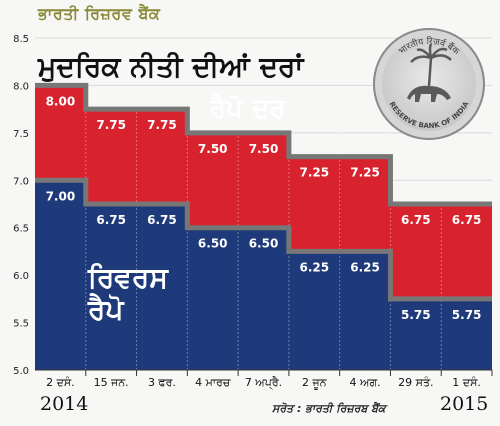 This screenshot has height=426, width=500. What do you see at coordinates (213, 382) in the screenshot?
I see `x-tick-label: 4 ਮਾਰਚ` at bounding box center [213, 382].